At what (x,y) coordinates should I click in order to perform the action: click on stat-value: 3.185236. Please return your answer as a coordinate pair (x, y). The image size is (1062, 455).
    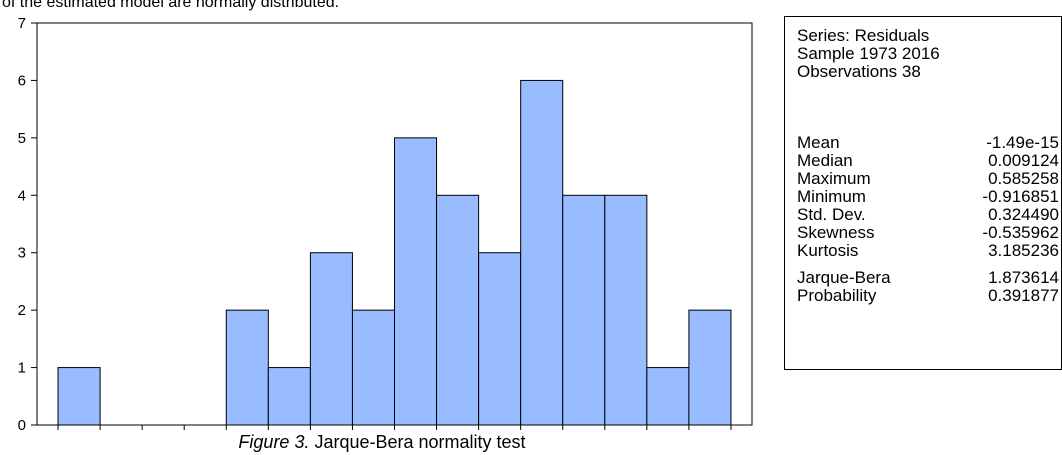
    Looking at the image, I should click on (1023, 250).